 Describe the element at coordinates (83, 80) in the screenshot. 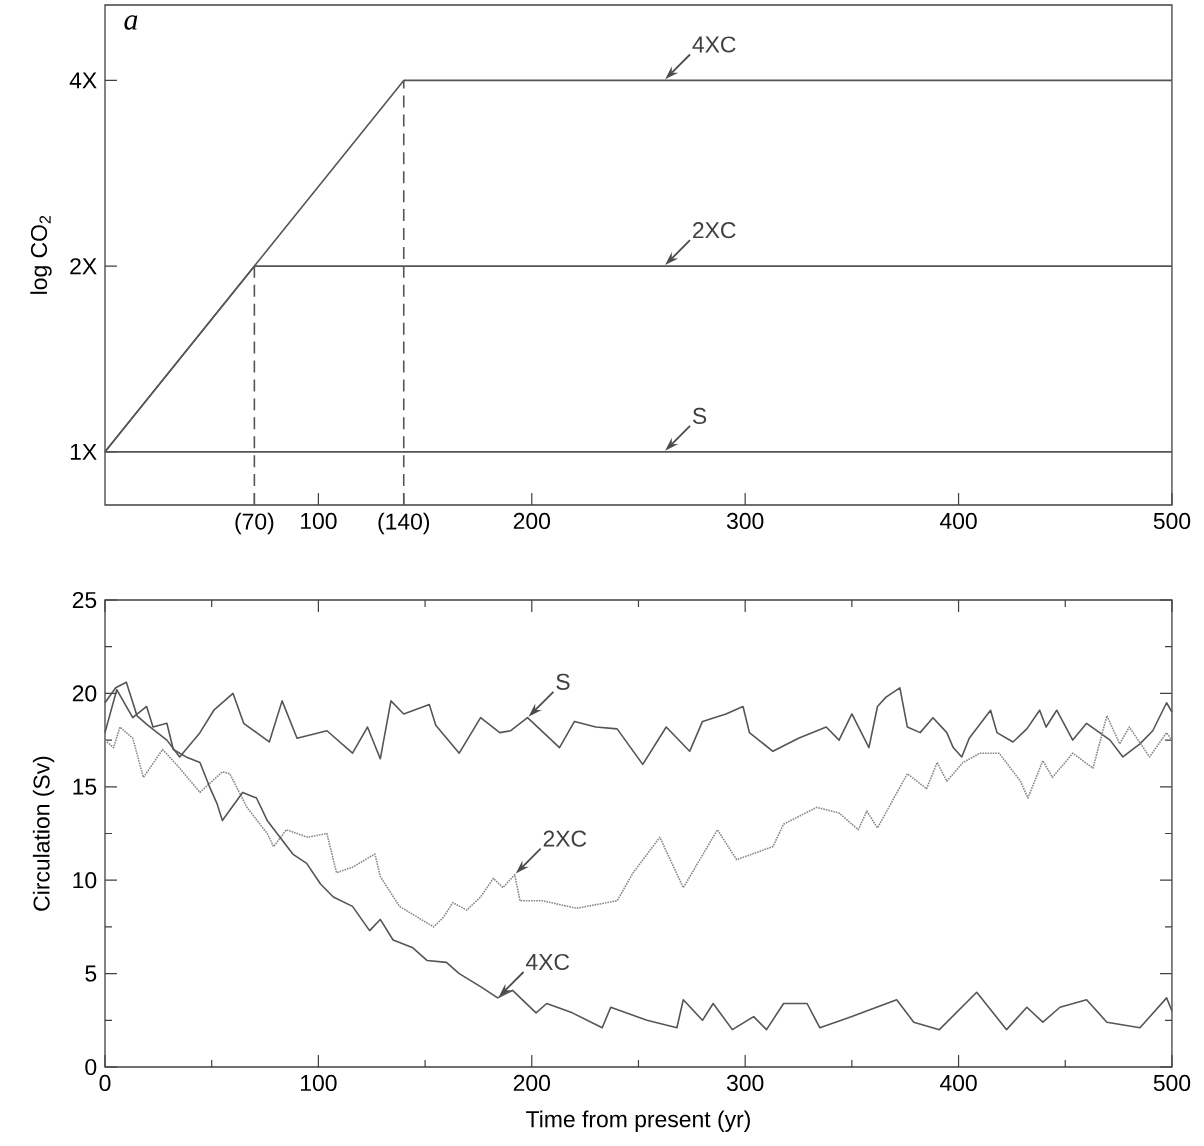

I see `y-tick-label: 4X` at that location.